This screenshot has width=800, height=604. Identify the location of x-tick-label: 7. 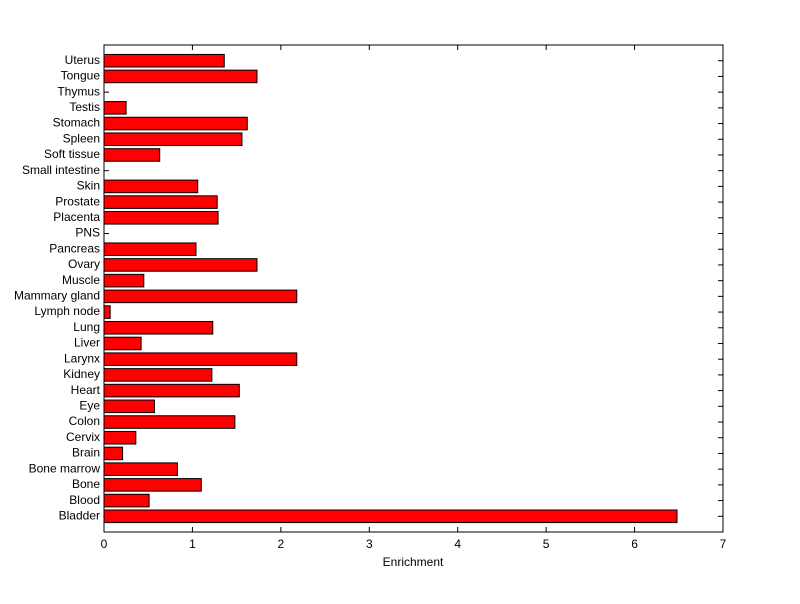
(723, 544).